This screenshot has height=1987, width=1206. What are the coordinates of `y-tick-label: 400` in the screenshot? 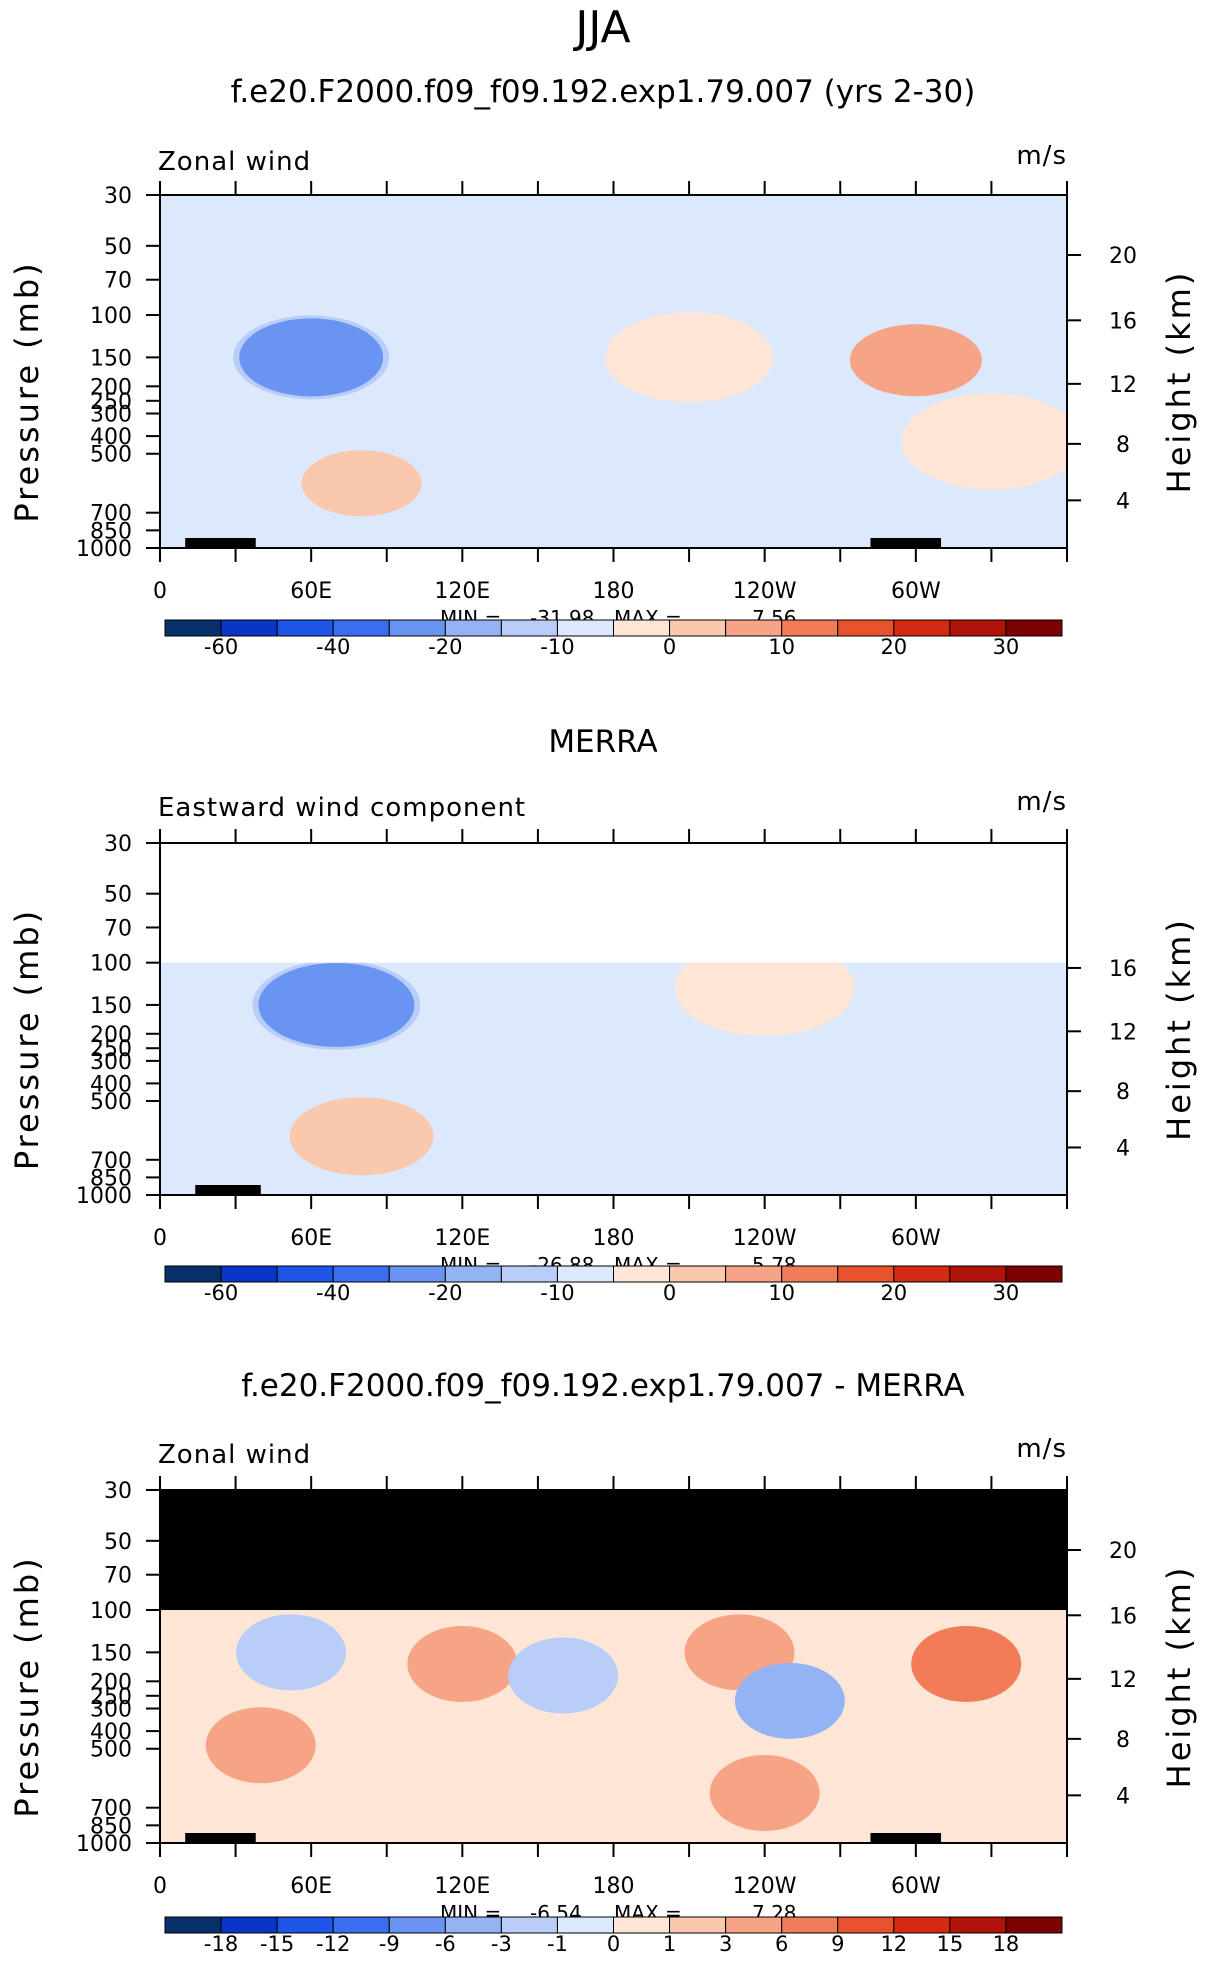 It's located at (111, 437).